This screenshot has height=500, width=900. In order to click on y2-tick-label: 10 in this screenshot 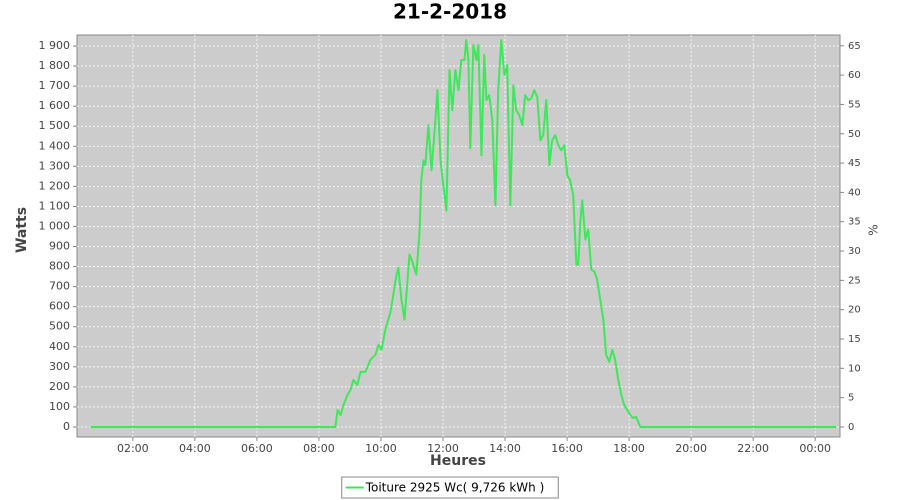, I will do `click(854, 368)`.